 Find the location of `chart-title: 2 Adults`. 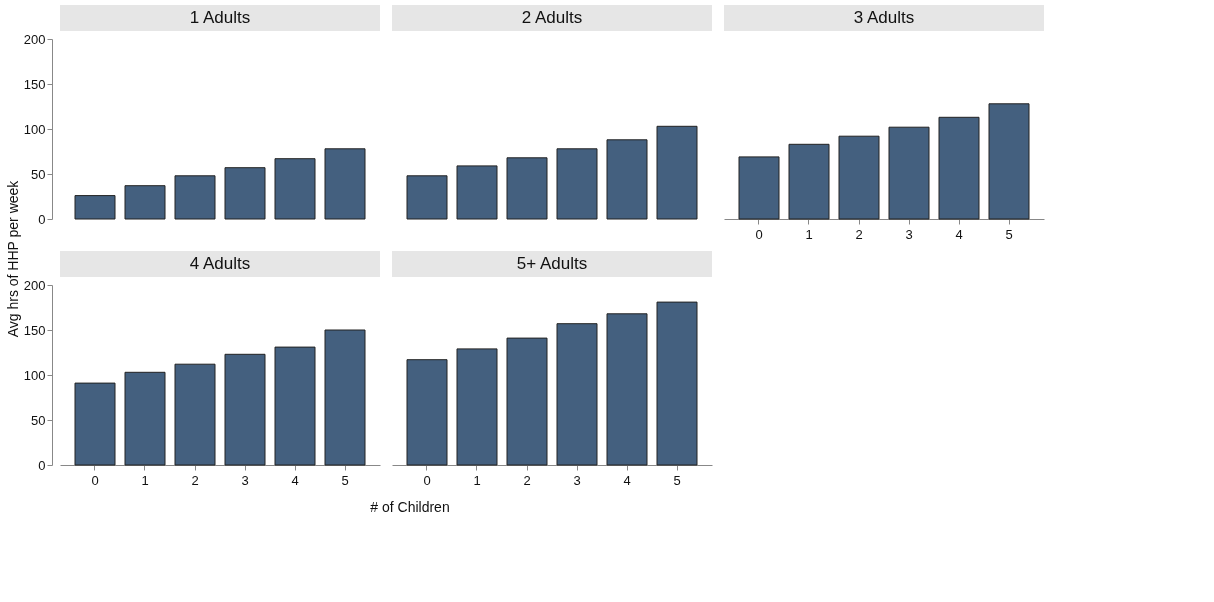

chart-title: 2 Adults is located at coordinates (552, 17).